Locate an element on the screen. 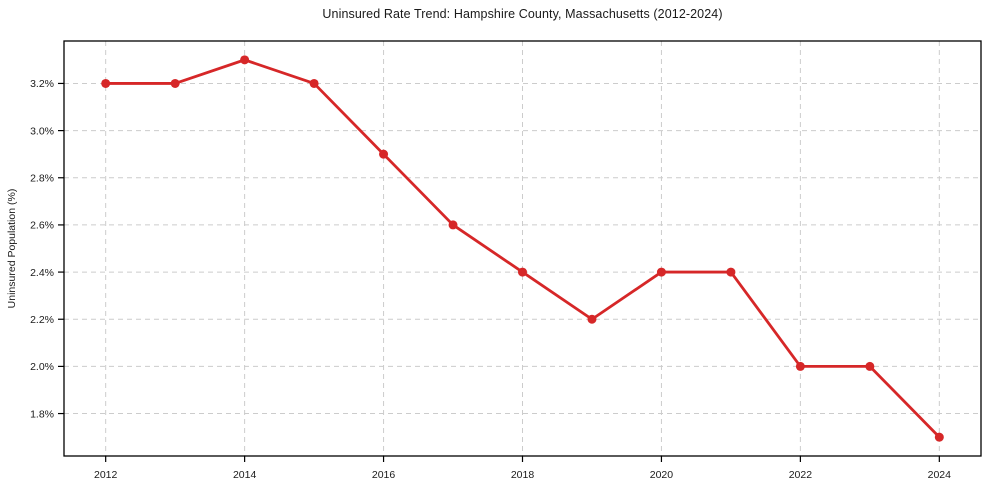  y-tick-label: 2.2% is located at coordinates (42, 320).